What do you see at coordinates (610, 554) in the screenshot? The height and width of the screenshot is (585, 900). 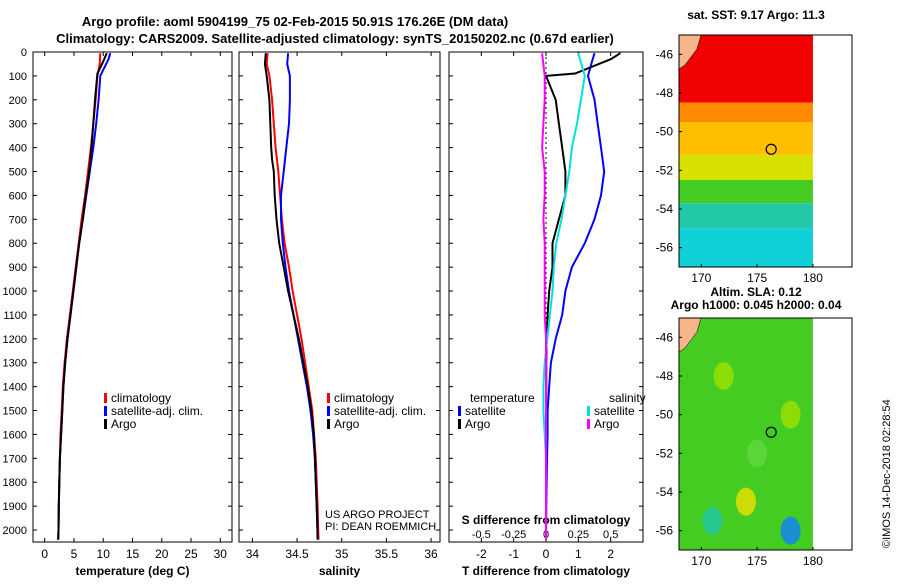 I see `x-tick-label: 2` at bounding box center [610, 554].